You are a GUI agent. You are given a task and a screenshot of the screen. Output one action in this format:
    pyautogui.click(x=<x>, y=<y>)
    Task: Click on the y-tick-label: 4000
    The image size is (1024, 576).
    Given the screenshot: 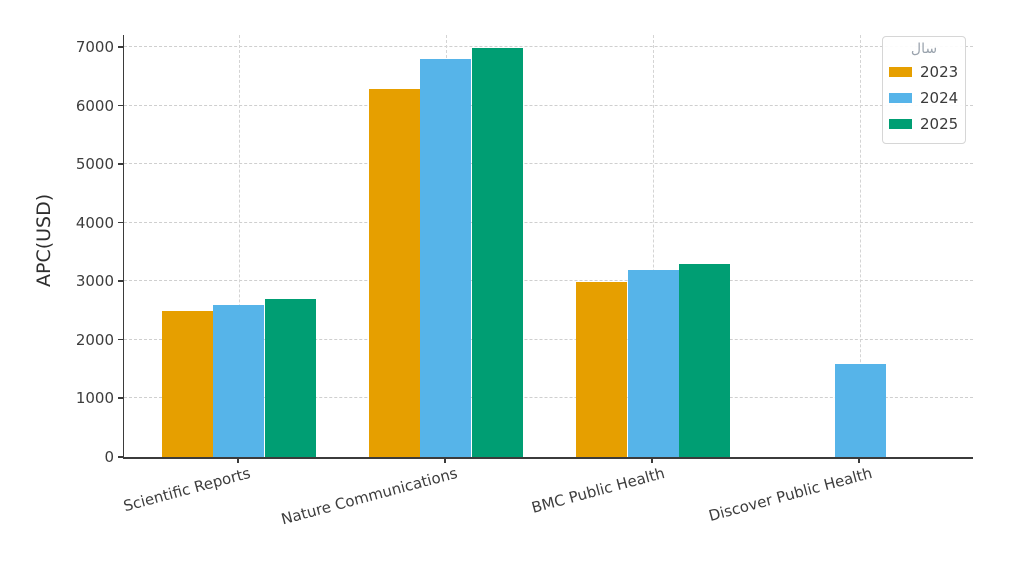 What is the action you would take?
    pyautogui.click(x=94, y=222)
    